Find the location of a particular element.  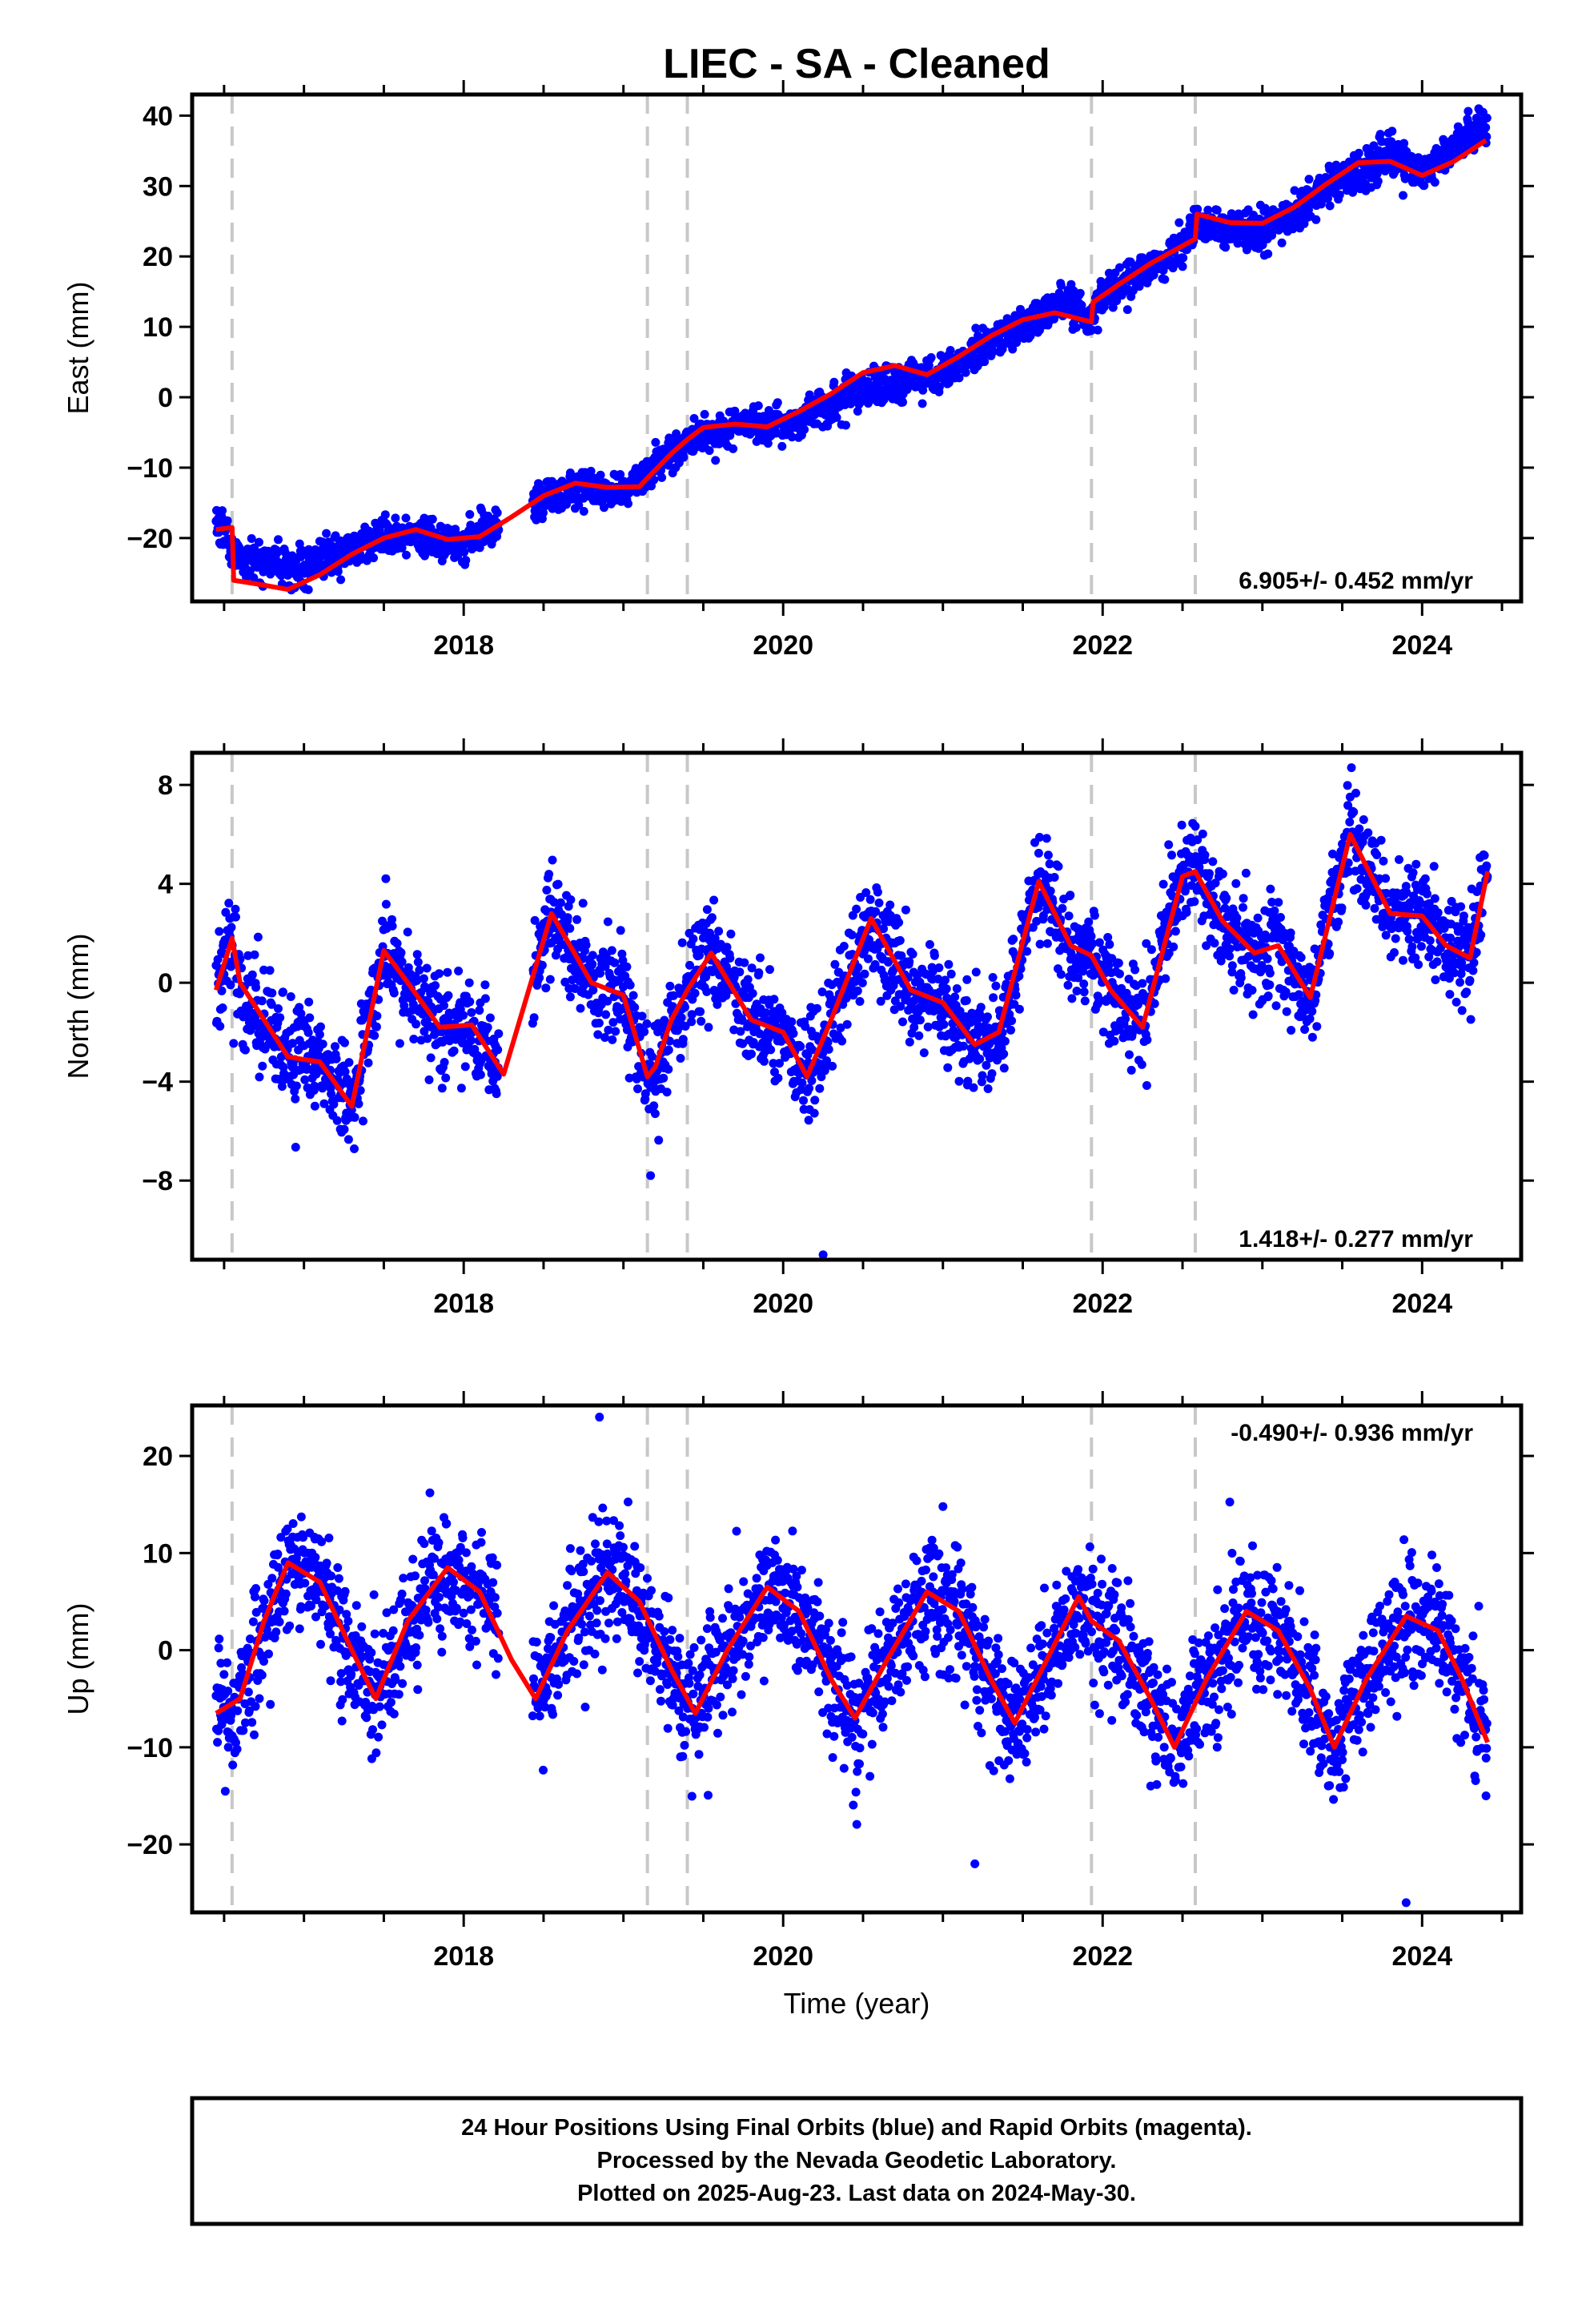

y-tick-label: 10 is located at coordinates (158, 327).